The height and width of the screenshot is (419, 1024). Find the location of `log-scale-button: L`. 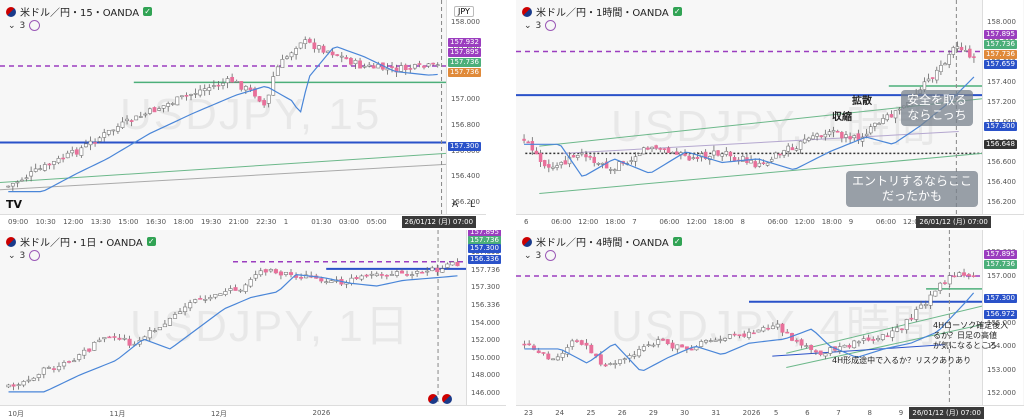

log-scale-button: L is located at coordinates (473, 205).